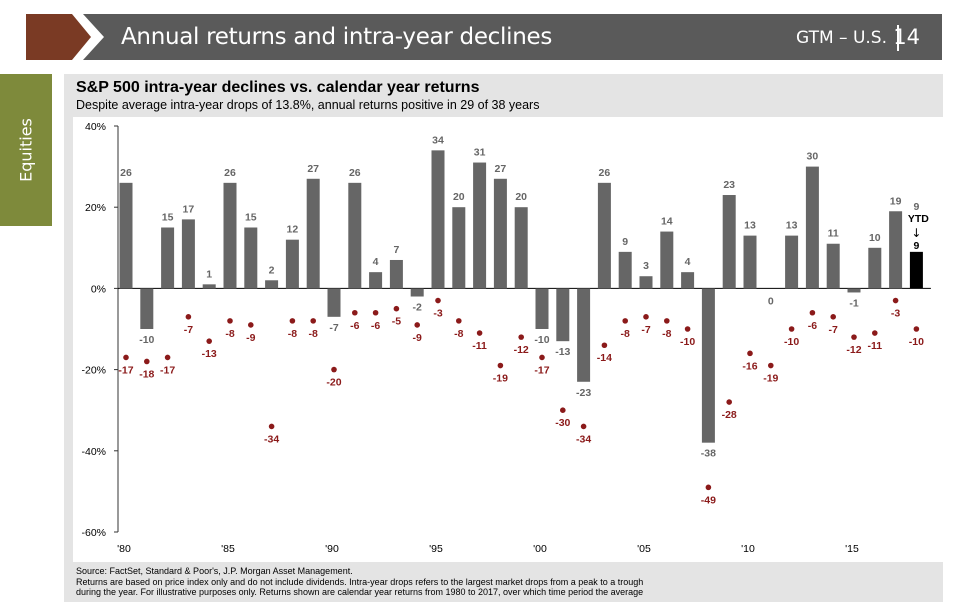 This screenshot has width=965, height=602. What do you see at coordinates (337, 37) in the screenshot?
I see `page-title: Annual returns and intra-year declines` at bounding box center [337, 37].